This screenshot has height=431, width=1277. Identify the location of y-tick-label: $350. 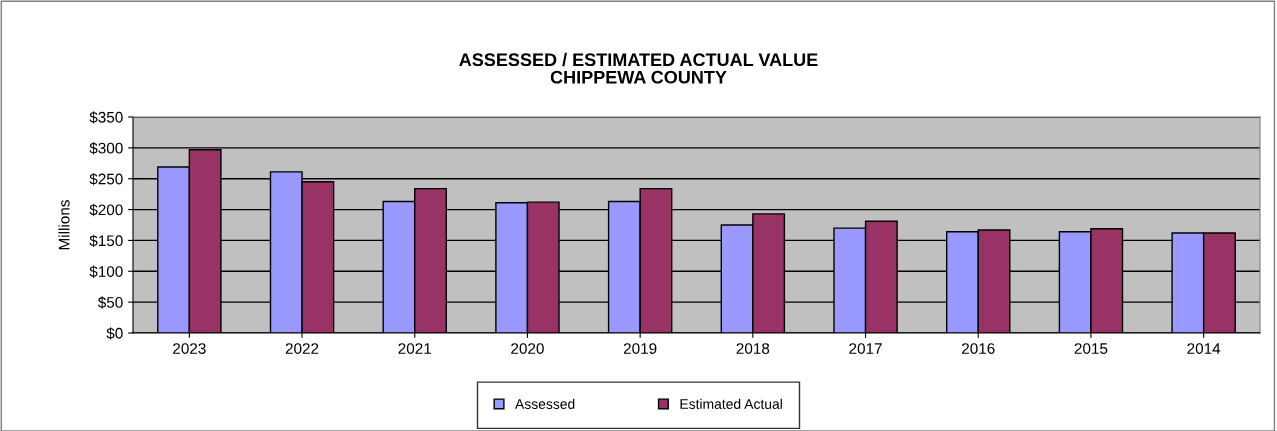
(106, 117).